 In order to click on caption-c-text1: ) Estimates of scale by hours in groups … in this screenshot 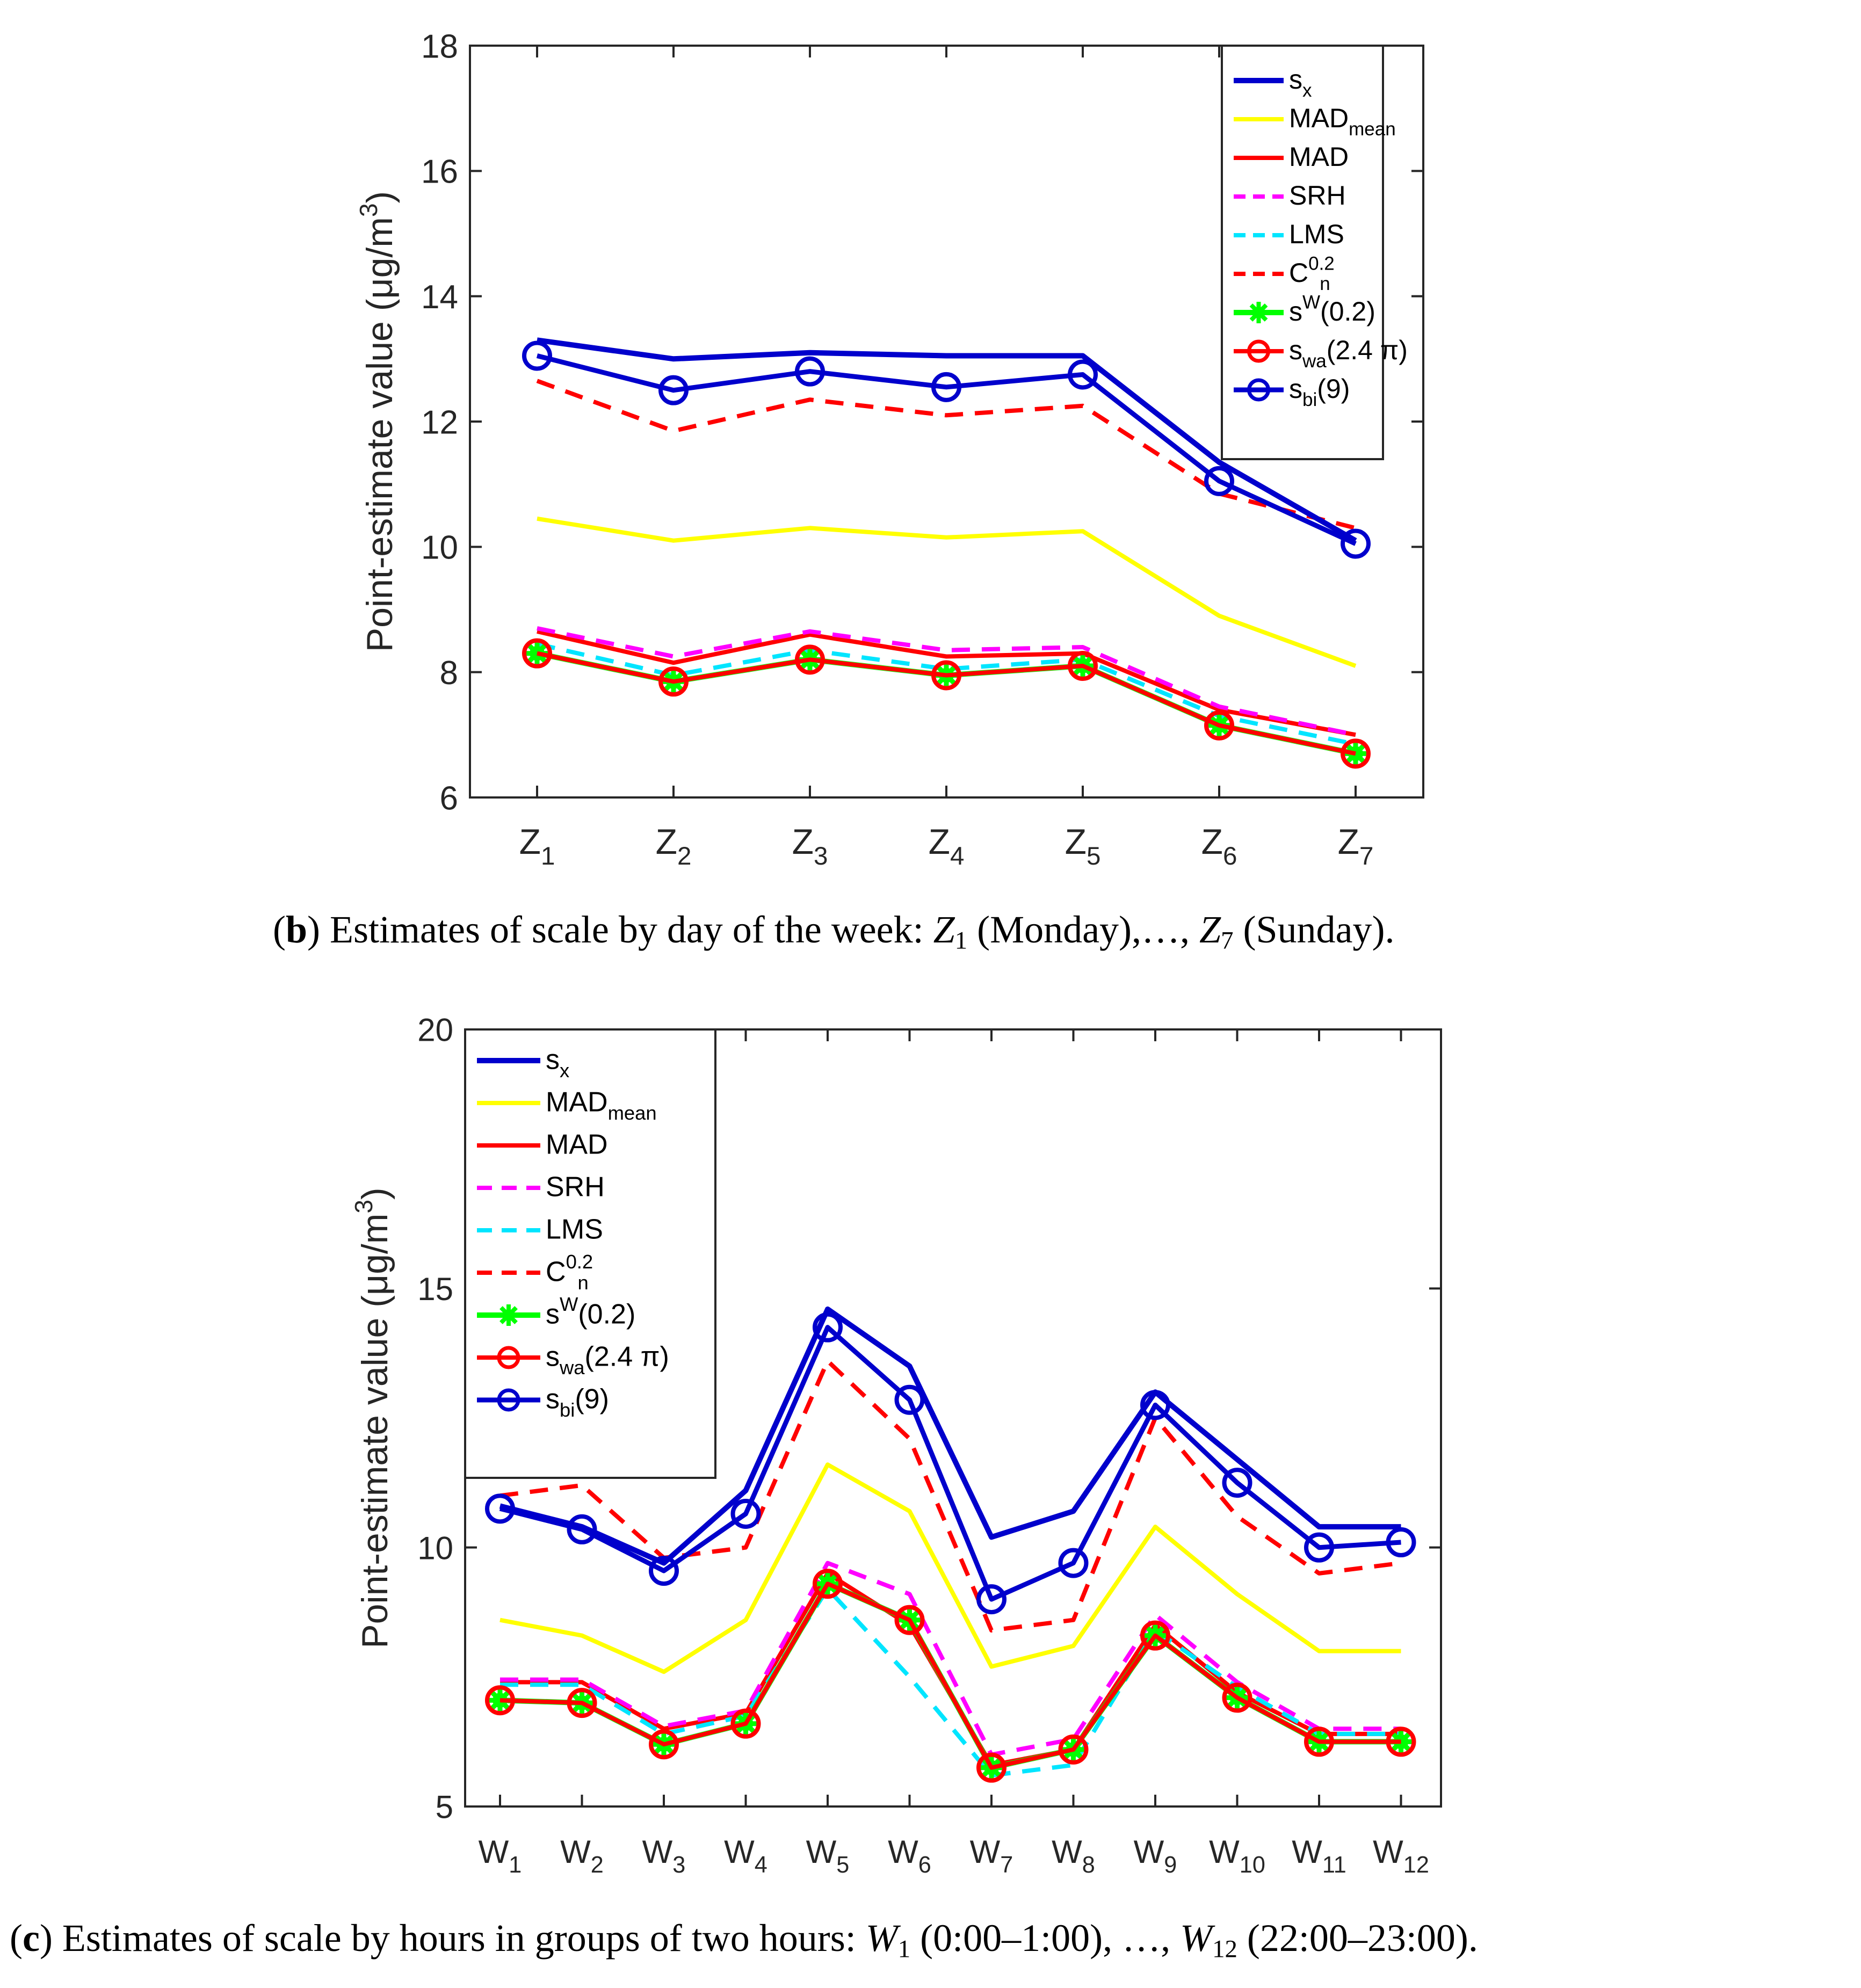, I will do `click(452, 1939)`.